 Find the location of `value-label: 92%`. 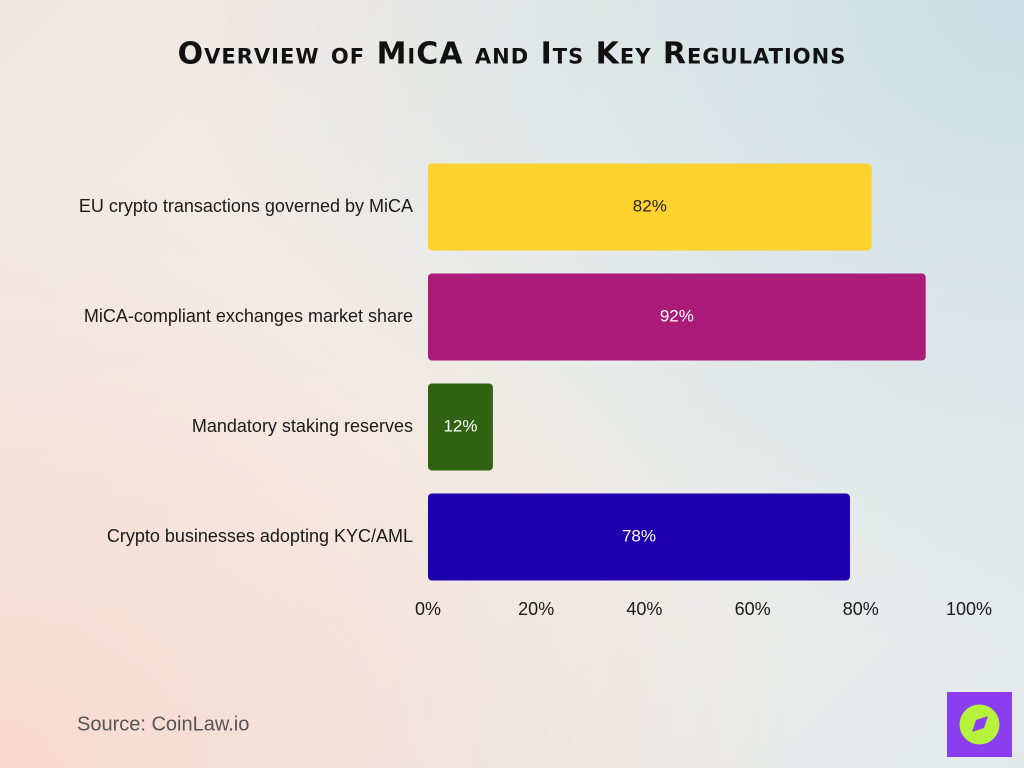

value-label: 92% is located at coordinates (677, 315).